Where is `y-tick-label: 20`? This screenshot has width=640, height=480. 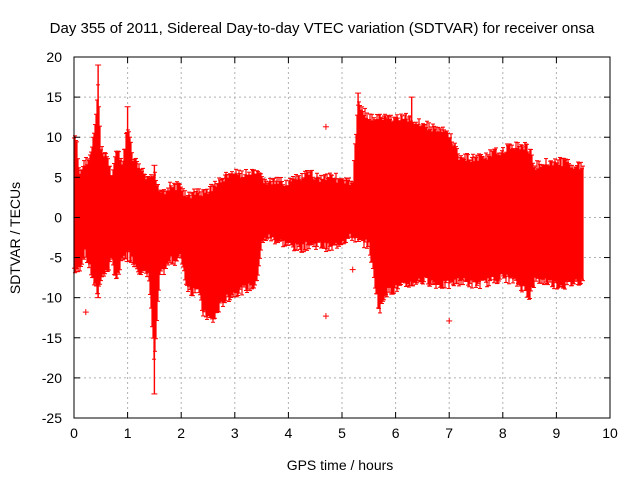 y-tick-label: 20 is located at coordinates (54, 57).